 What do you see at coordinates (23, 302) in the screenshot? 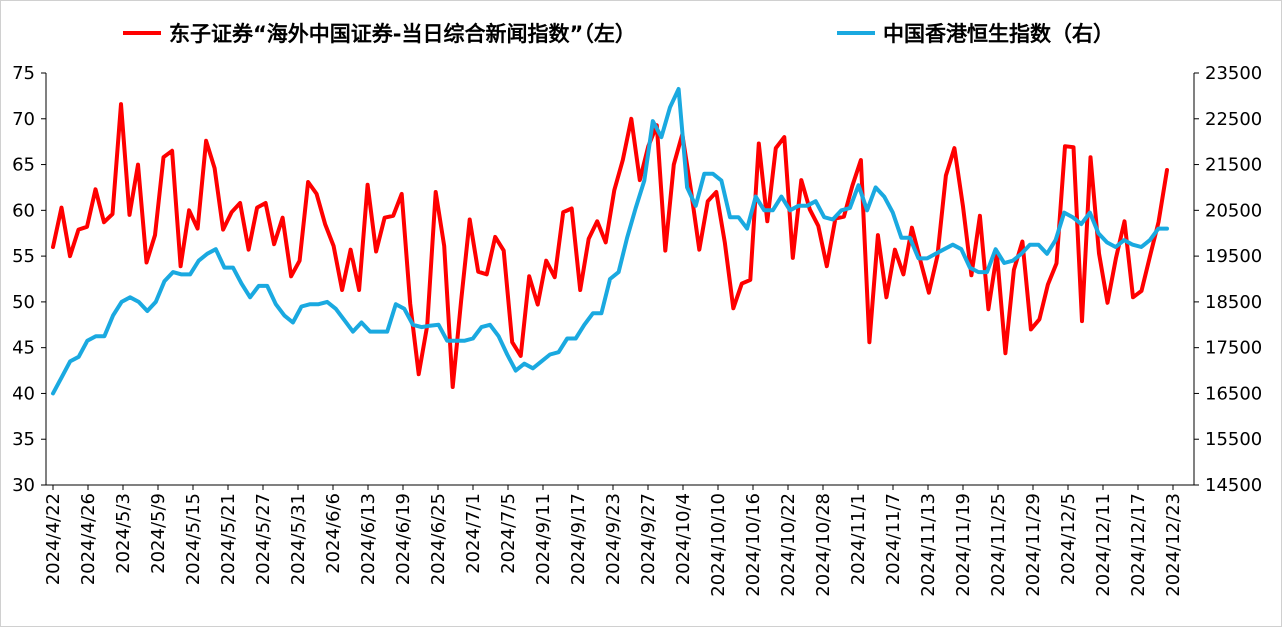
I see `left-tick-label: 50` at bounding box center [23, 302].